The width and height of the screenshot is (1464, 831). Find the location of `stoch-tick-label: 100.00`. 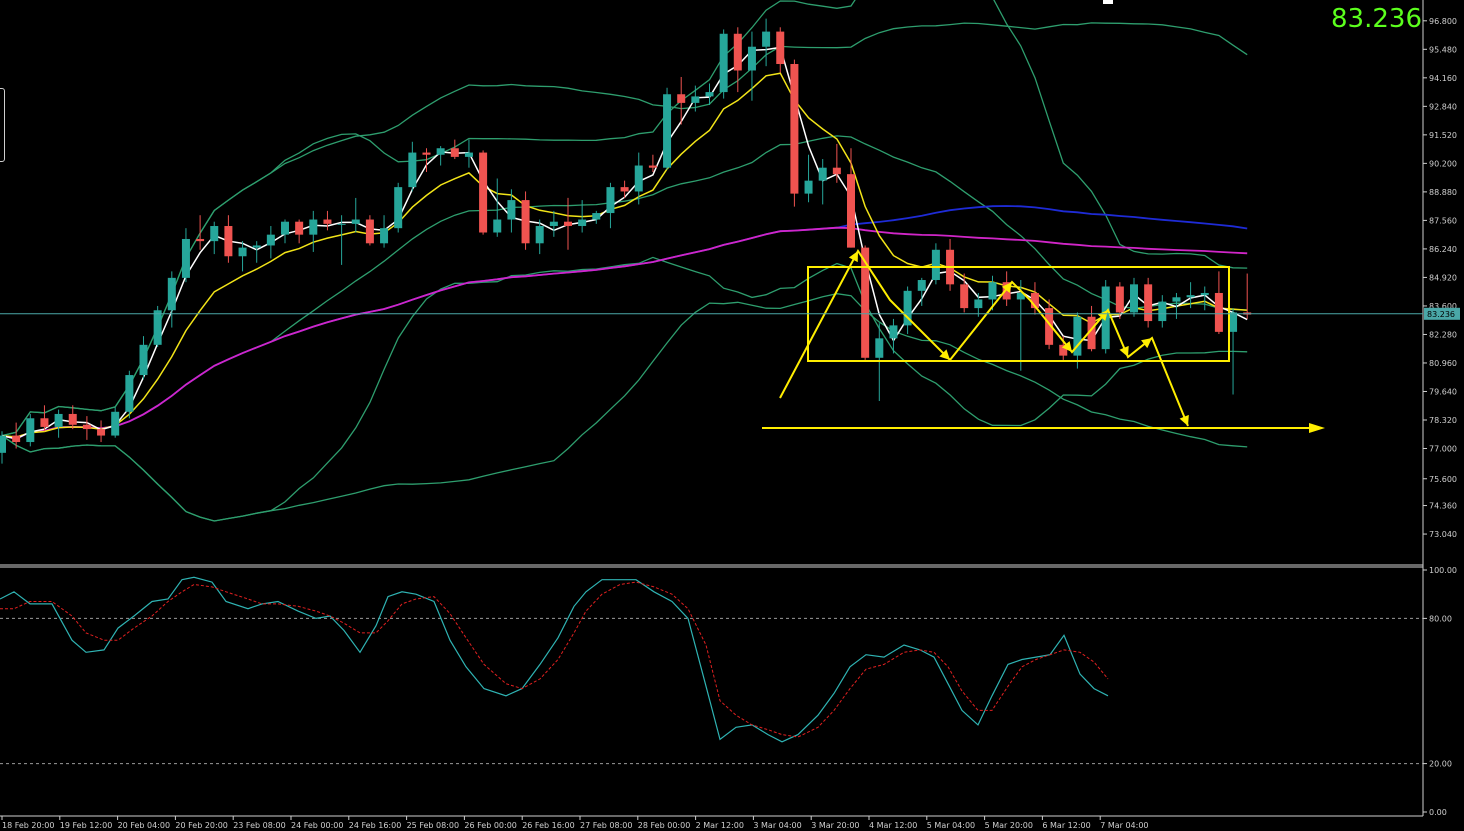

stoch-tick-label: 100.00 is located at coordinates (1443, 570).